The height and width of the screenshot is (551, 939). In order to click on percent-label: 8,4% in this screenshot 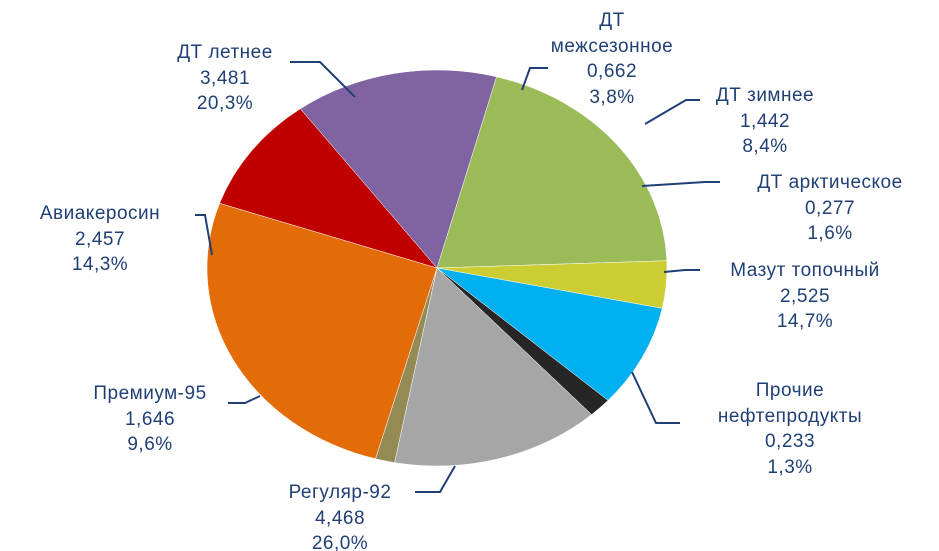, I will do `click(765, 146)`.